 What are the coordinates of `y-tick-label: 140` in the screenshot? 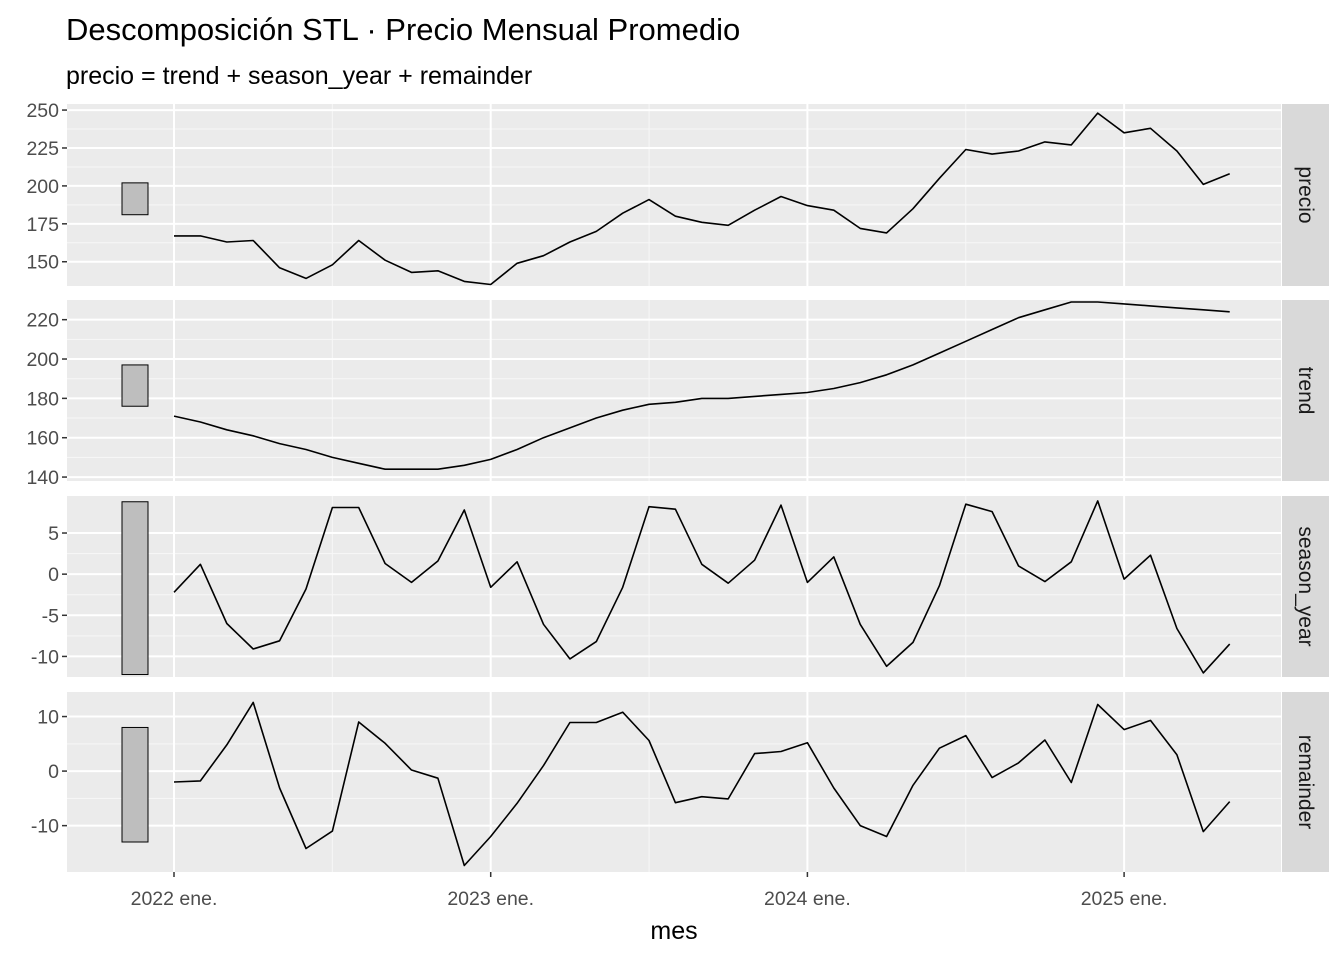 It's located at (42, 478).